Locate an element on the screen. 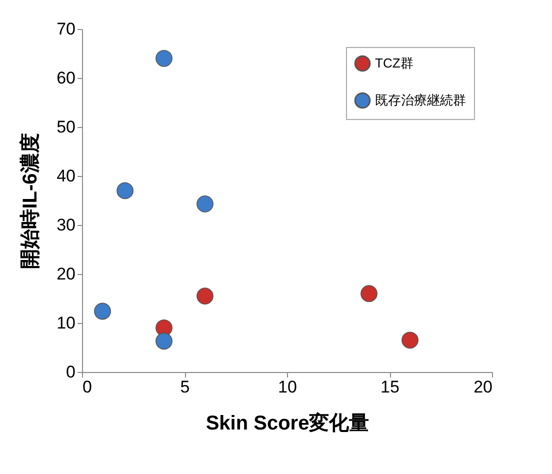 The width and height of the screenshot is (552, 474). y-tick-label: 30 is located at coordinates (66, 225).